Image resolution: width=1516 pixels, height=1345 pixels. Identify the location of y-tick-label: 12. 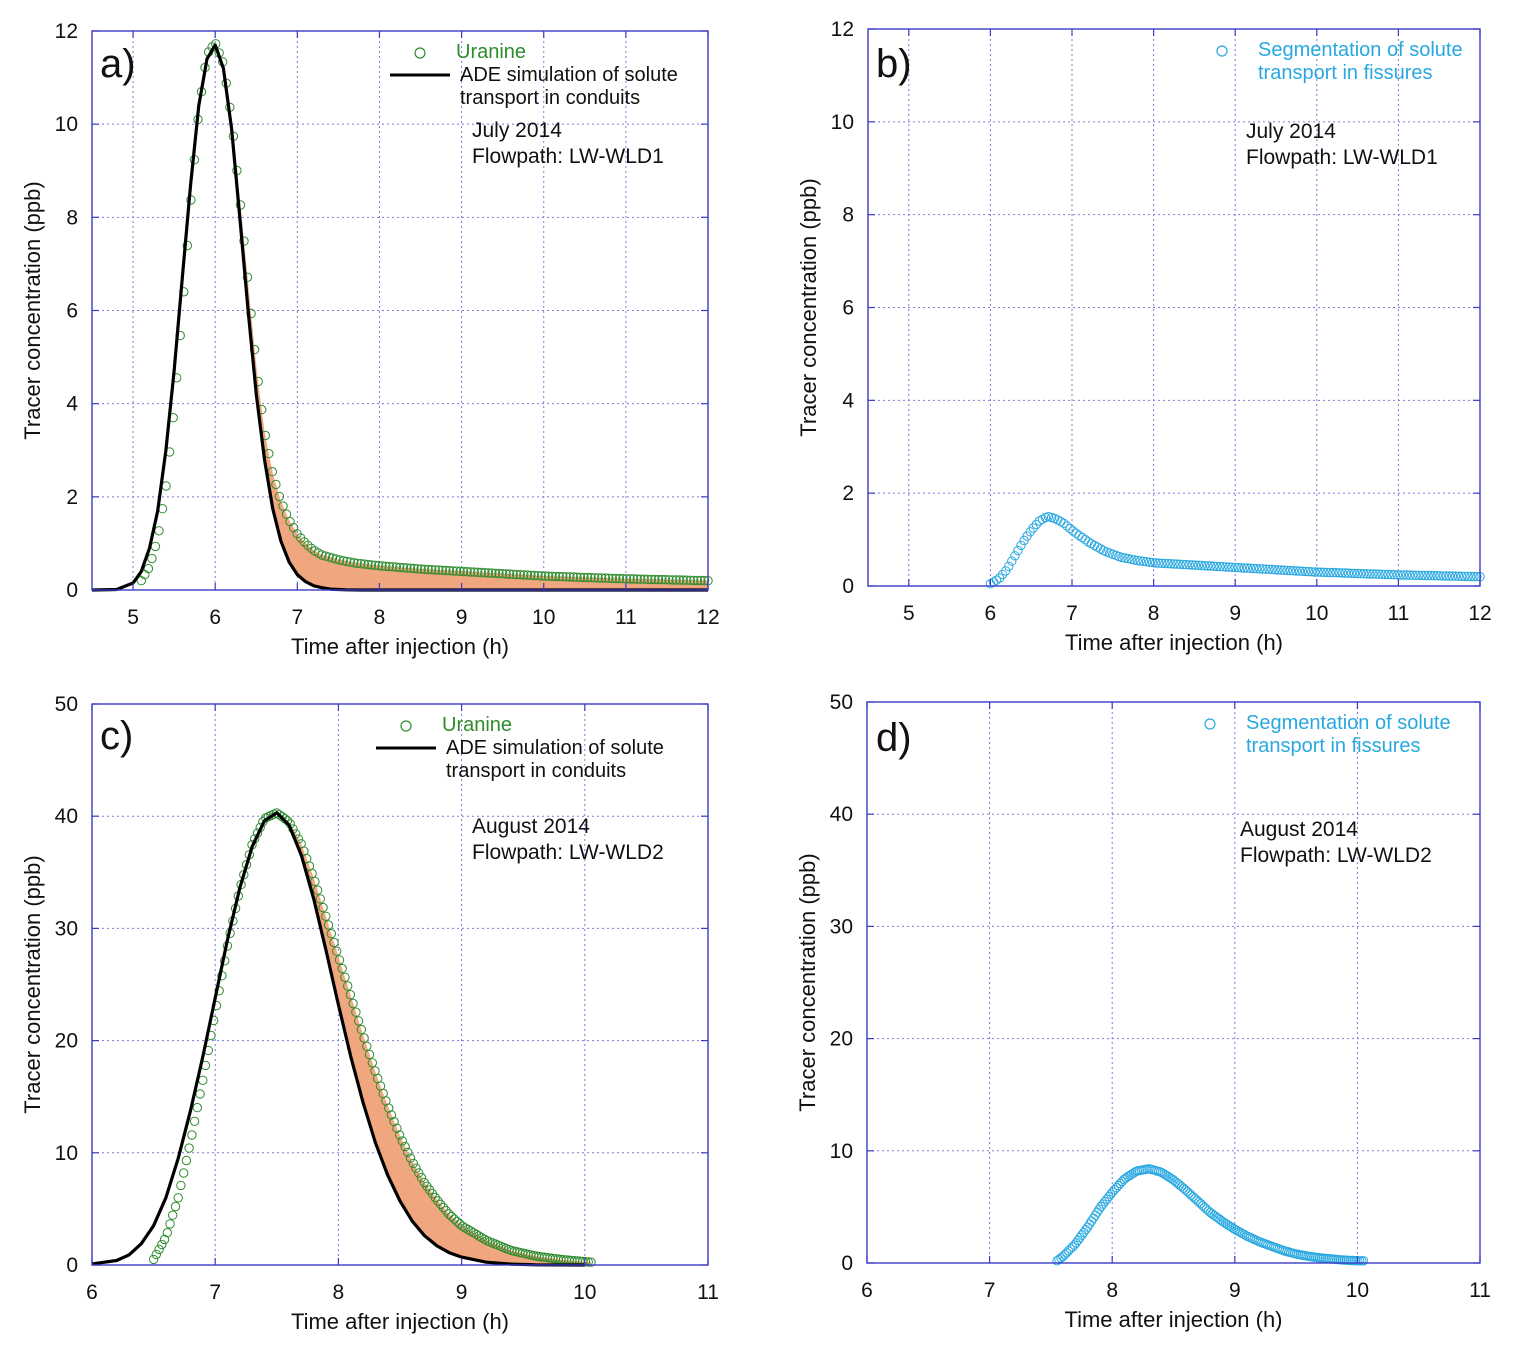
(842, 29).